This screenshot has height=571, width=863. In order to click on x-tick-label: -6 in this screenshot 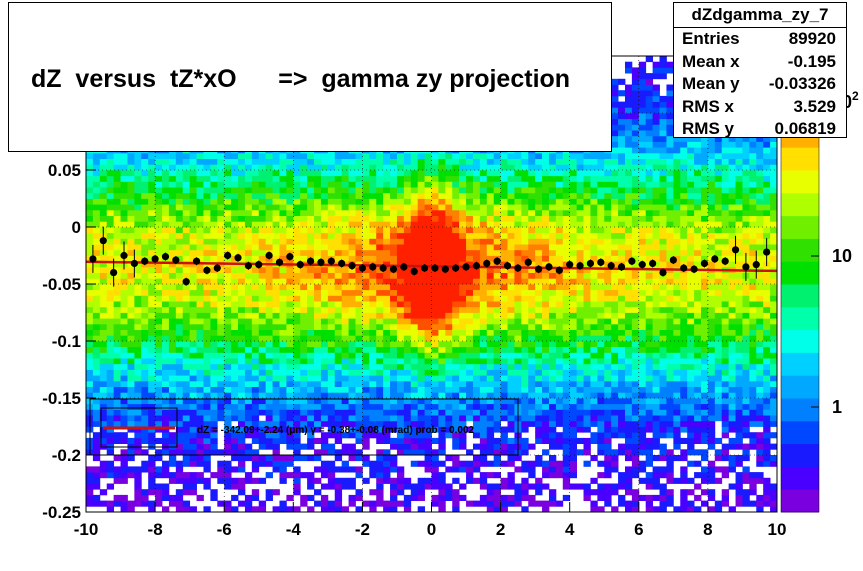, I will do `click(224, 529)`.